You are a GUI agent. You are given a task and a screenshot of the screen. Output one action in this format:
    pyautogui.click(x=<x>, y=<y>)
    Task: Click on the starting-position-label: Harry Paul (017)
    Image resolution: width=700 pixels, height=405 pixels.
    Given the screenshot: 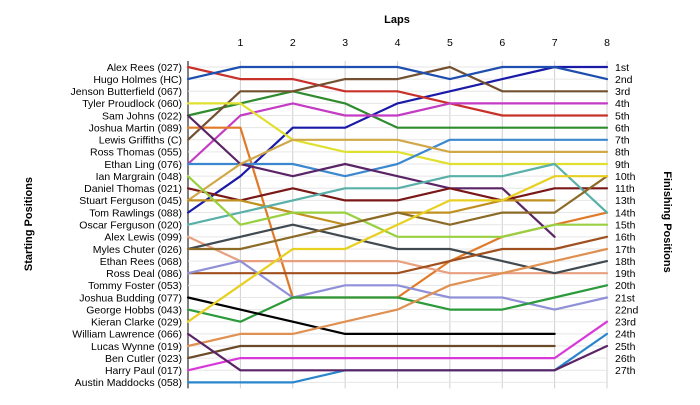 What is the action you would take?
    pyautogui.click(x=143, y=371)
    